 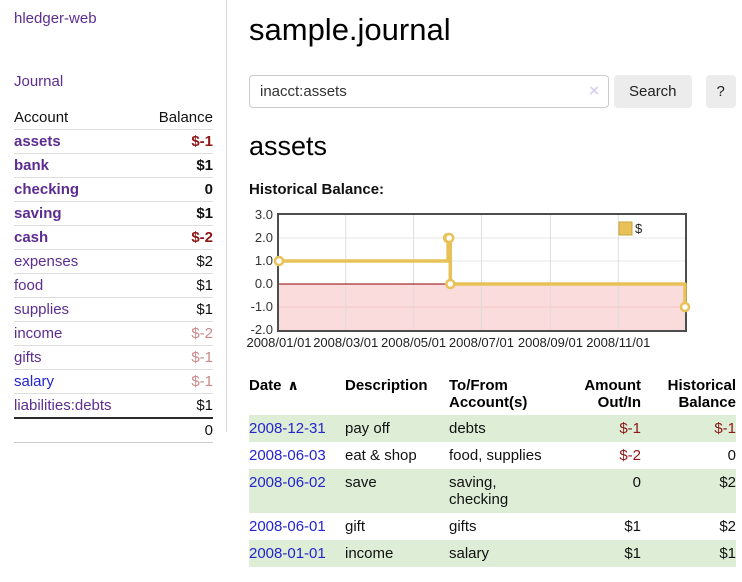 What do you see at coordinates (113, 309) in the screenshot?
I see `account-row: supplies $1` at bounding box center [113, 309].